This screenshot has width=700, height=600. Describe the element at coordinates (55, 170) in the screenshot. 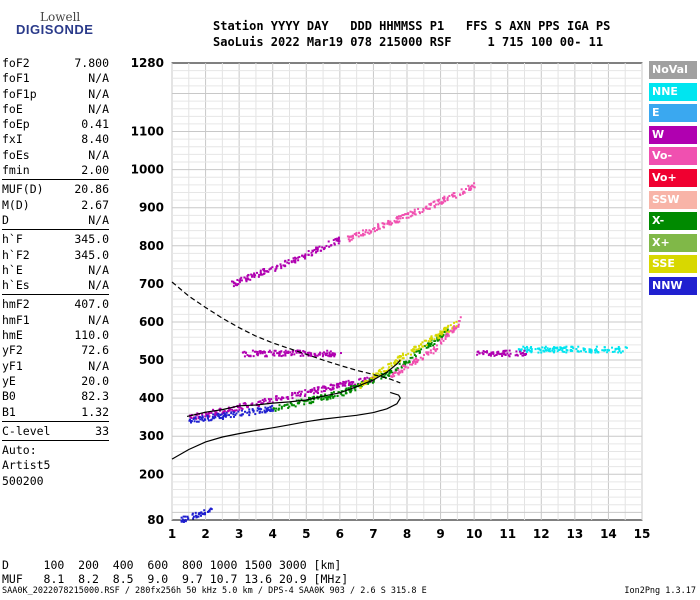

I see `param-row: fmin 2.00` at that location.